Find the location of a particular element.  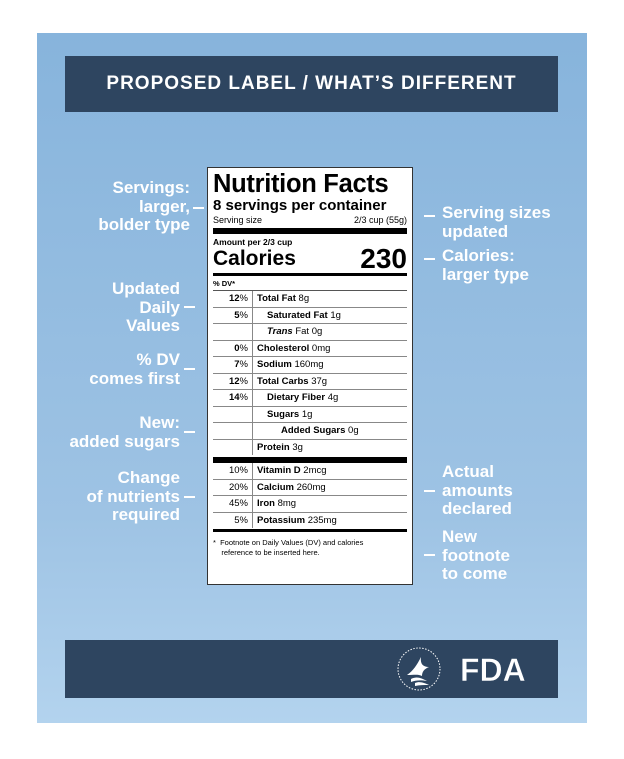

vitamin-amount: 260mg is located at coordinates (311, 487).